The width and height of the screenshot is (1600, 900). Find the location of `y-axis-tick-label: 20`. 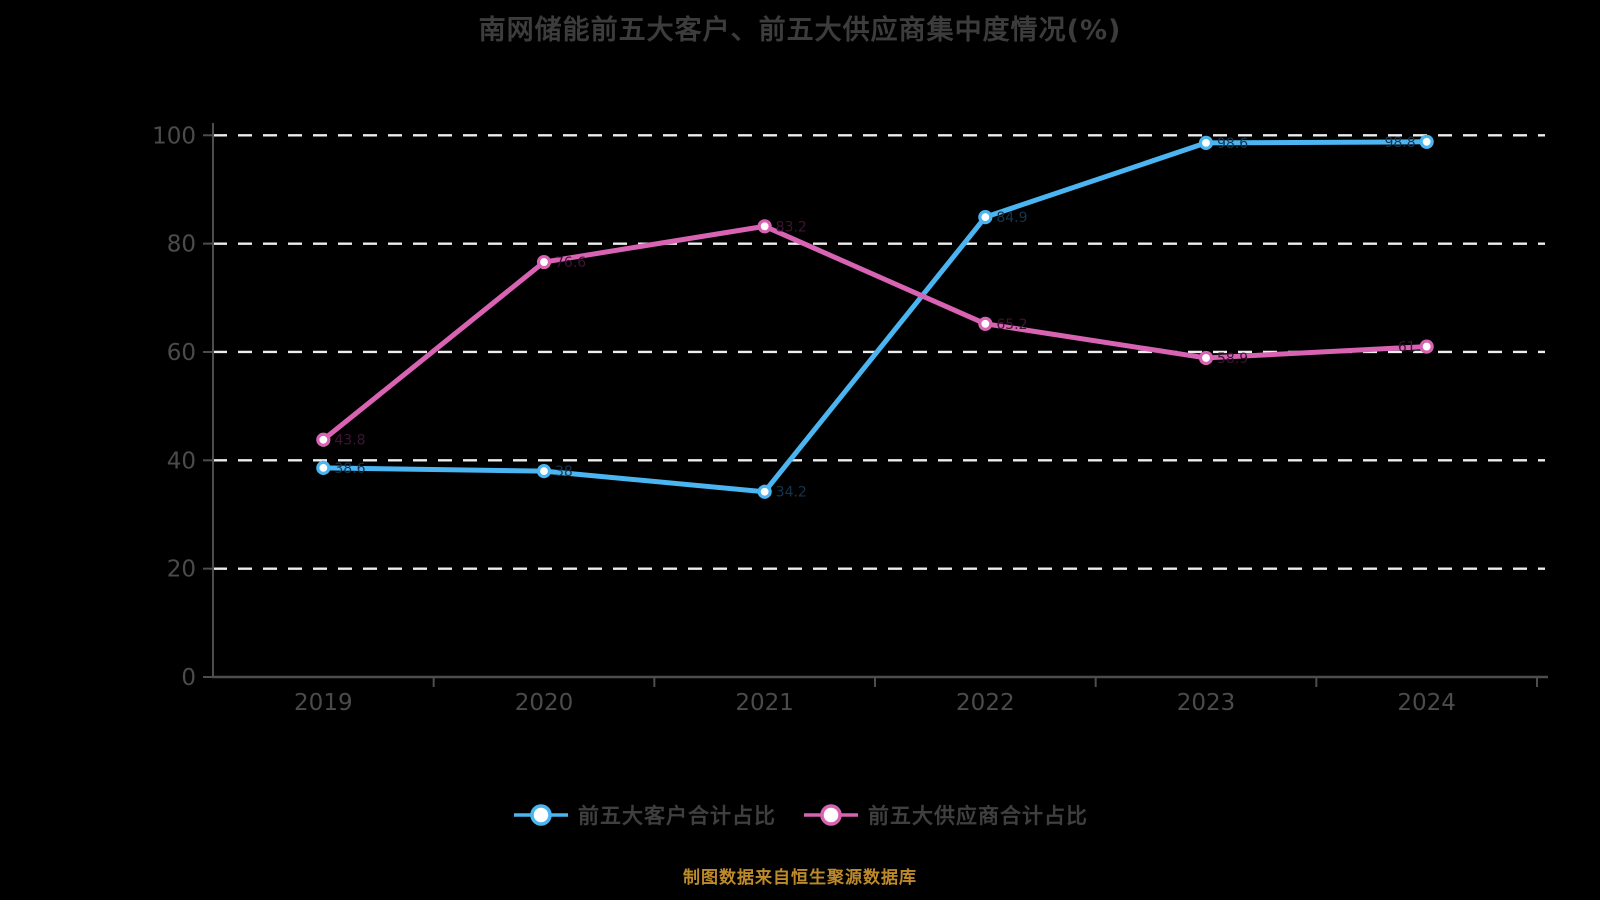

y-axis-tick-label: 20 is located at coordinates (181, 570).